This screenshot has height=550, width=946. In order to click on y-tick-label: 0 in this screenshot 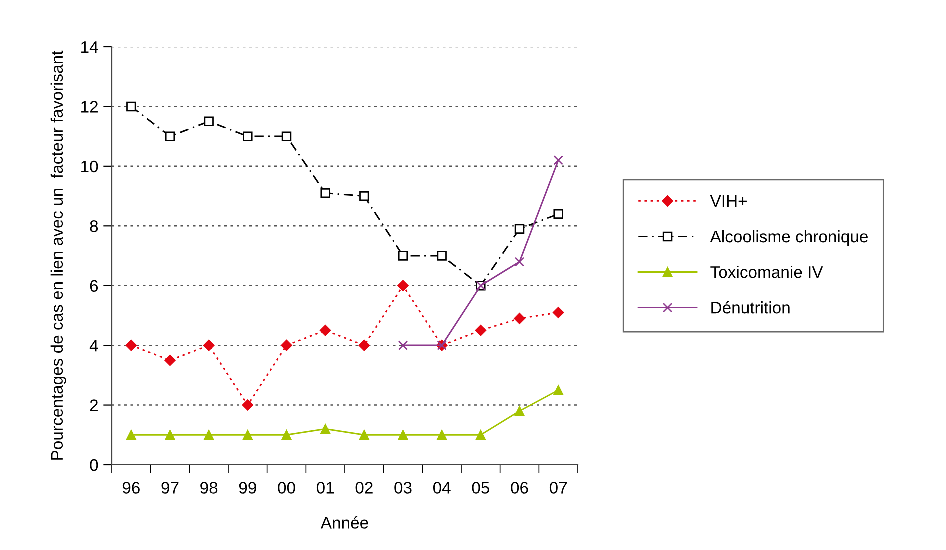, I will do `click(94, 465)`.